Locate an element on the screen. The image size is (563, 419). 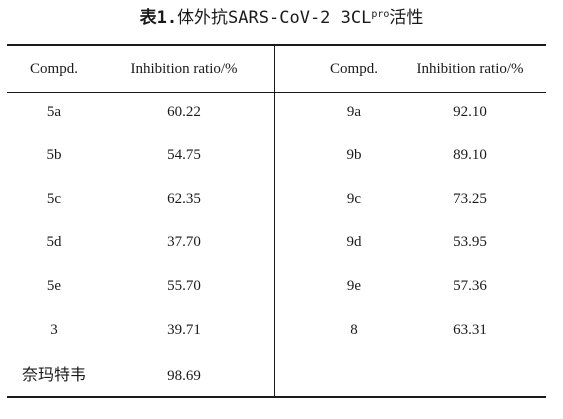
right-compd-cell: 9d is located at coordinates (354, 242).